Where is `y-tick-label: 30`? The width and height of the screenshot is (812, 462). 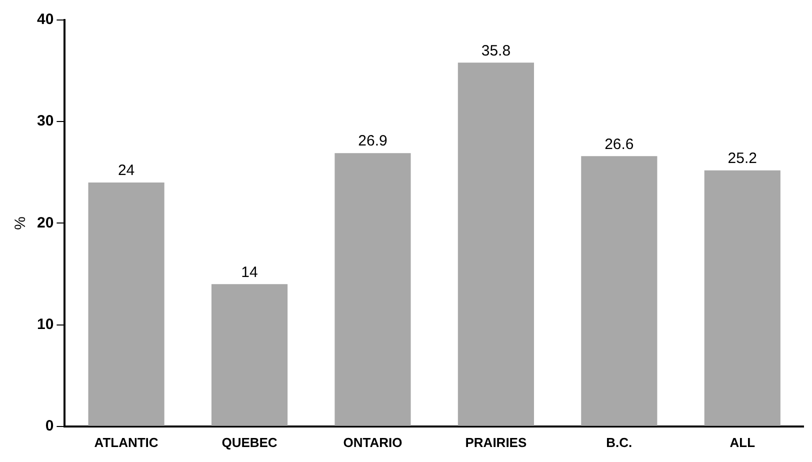
y-tick-label: 30 is located at coordinates (45, 121).